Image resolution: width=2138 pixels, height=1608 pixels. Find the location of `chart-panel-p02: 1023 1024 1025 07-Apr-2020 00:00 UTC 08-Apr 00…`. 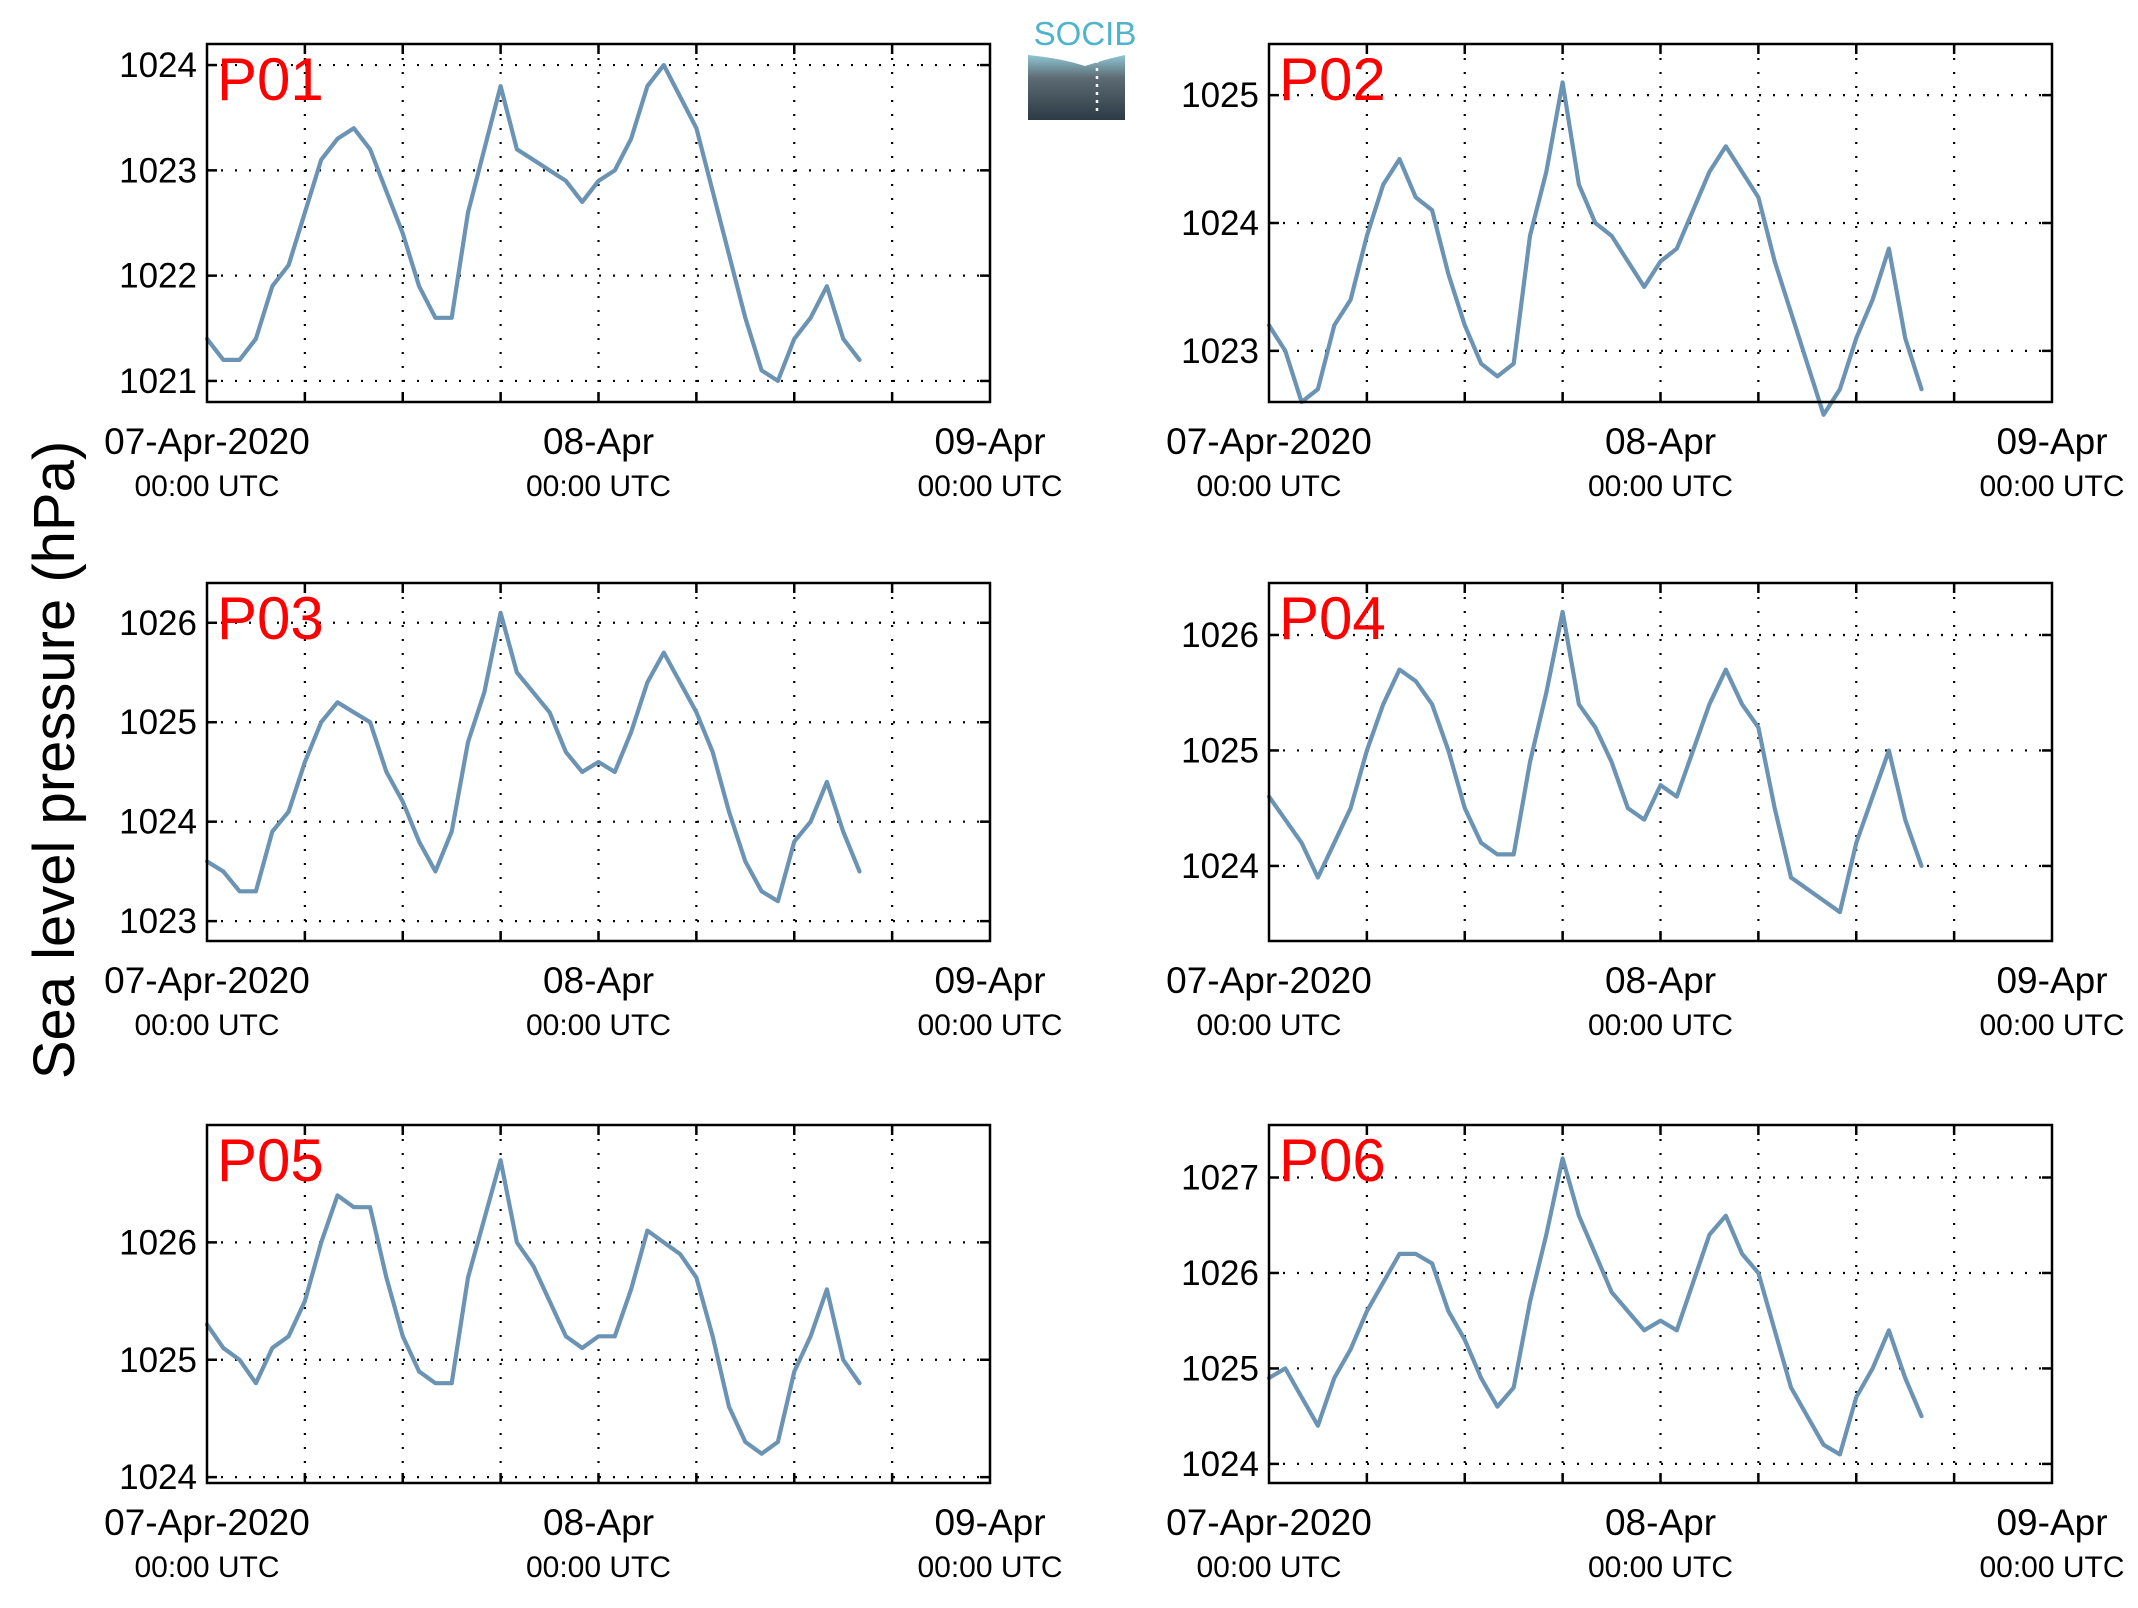

chart-panel-p02: 1023 1024 1025 07-Apr-2020 00:00 UTC 08-Apr 00… is located at coordinates (1645, 272).